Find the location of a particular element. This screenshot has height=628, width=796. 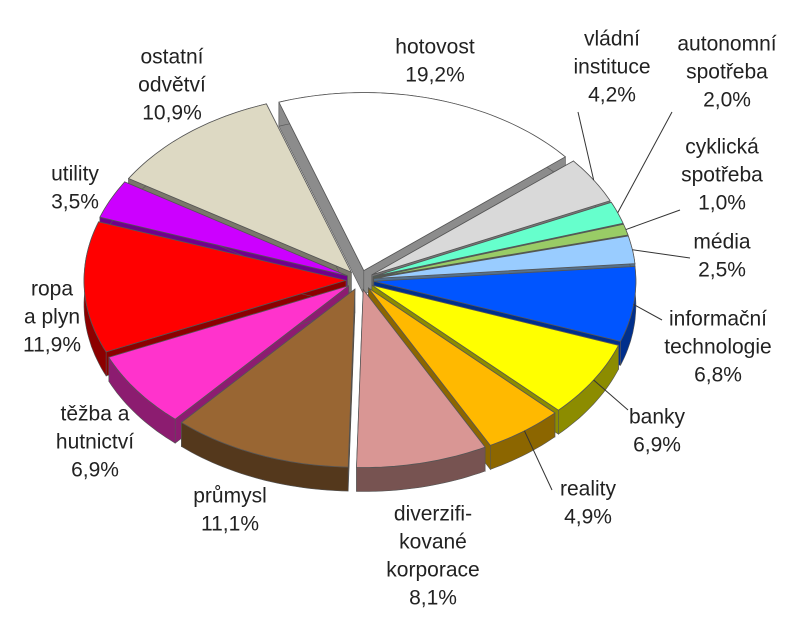

category-label: odvětví is located at coordinates (172, 85).